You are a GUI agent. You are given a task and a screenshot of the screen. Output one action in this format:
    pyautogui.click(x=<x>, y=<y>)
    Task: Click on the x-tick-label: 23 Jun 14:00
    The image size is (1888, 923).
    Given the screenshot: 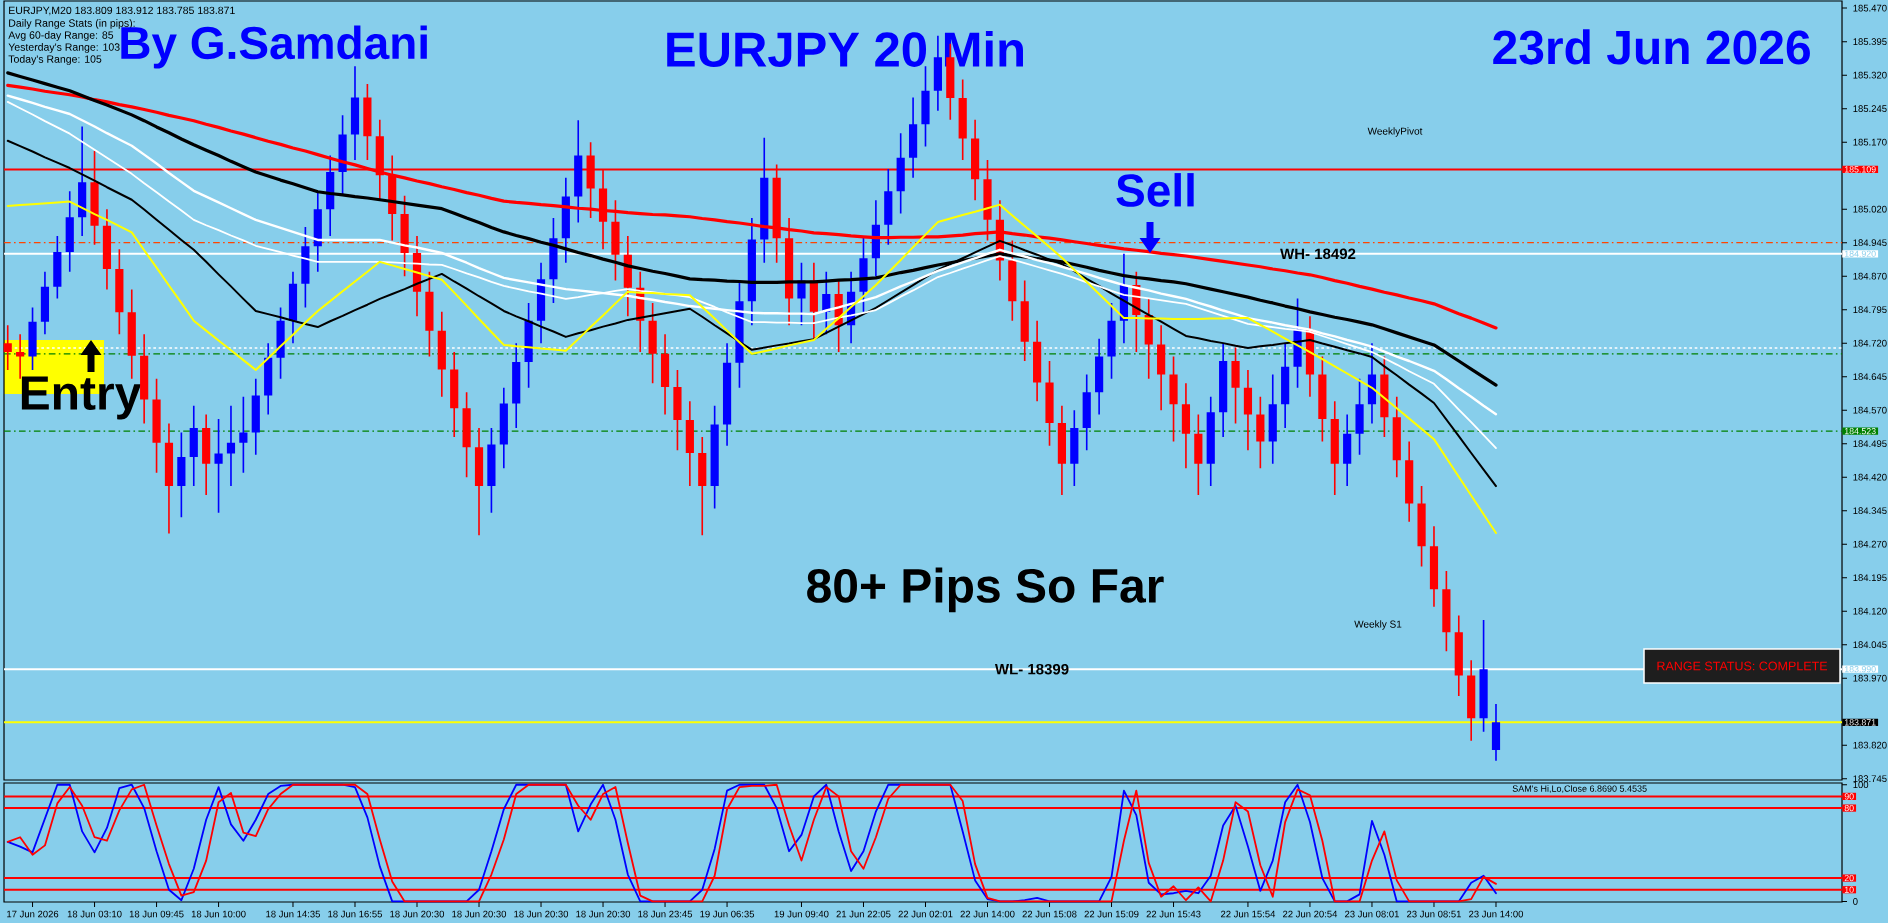 What is the action you would take?
    pyautogui.click(x=1496, y=914)
    